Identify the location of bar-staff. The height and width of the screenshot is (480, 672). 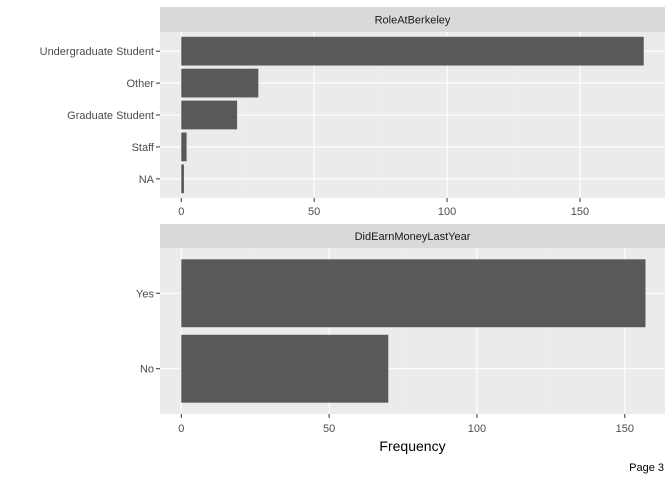
(184, 147).